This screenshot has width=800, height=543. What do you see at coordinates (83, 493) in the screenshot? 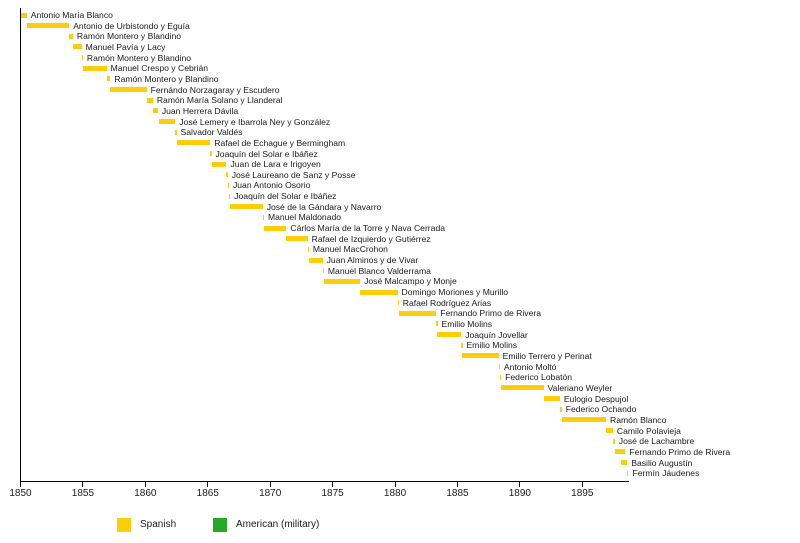
I see `axis-tick-label: 1855` at bounding box center [83, 493].